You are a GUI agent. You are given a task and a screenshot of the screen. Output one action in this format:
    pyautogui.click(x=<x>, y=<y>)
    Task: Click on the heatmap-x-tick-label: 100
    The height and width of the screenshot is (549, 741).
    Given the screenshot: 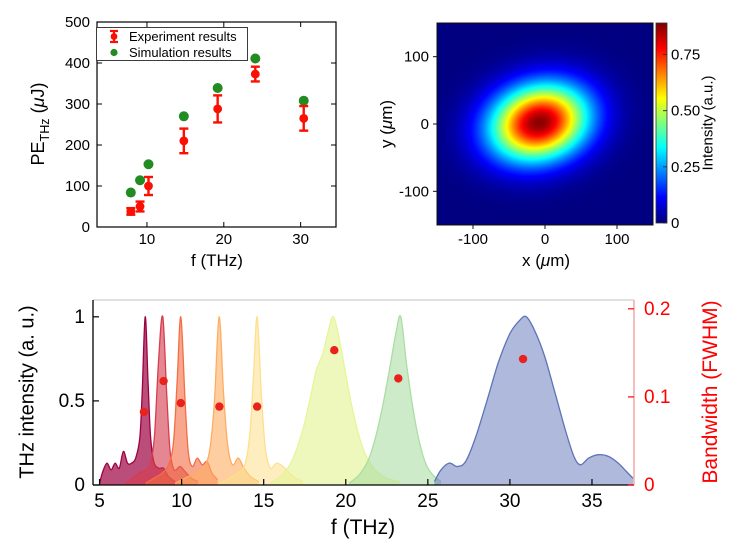 What is the action you would take?
    pyautogui.click(x=616, y=239)
    